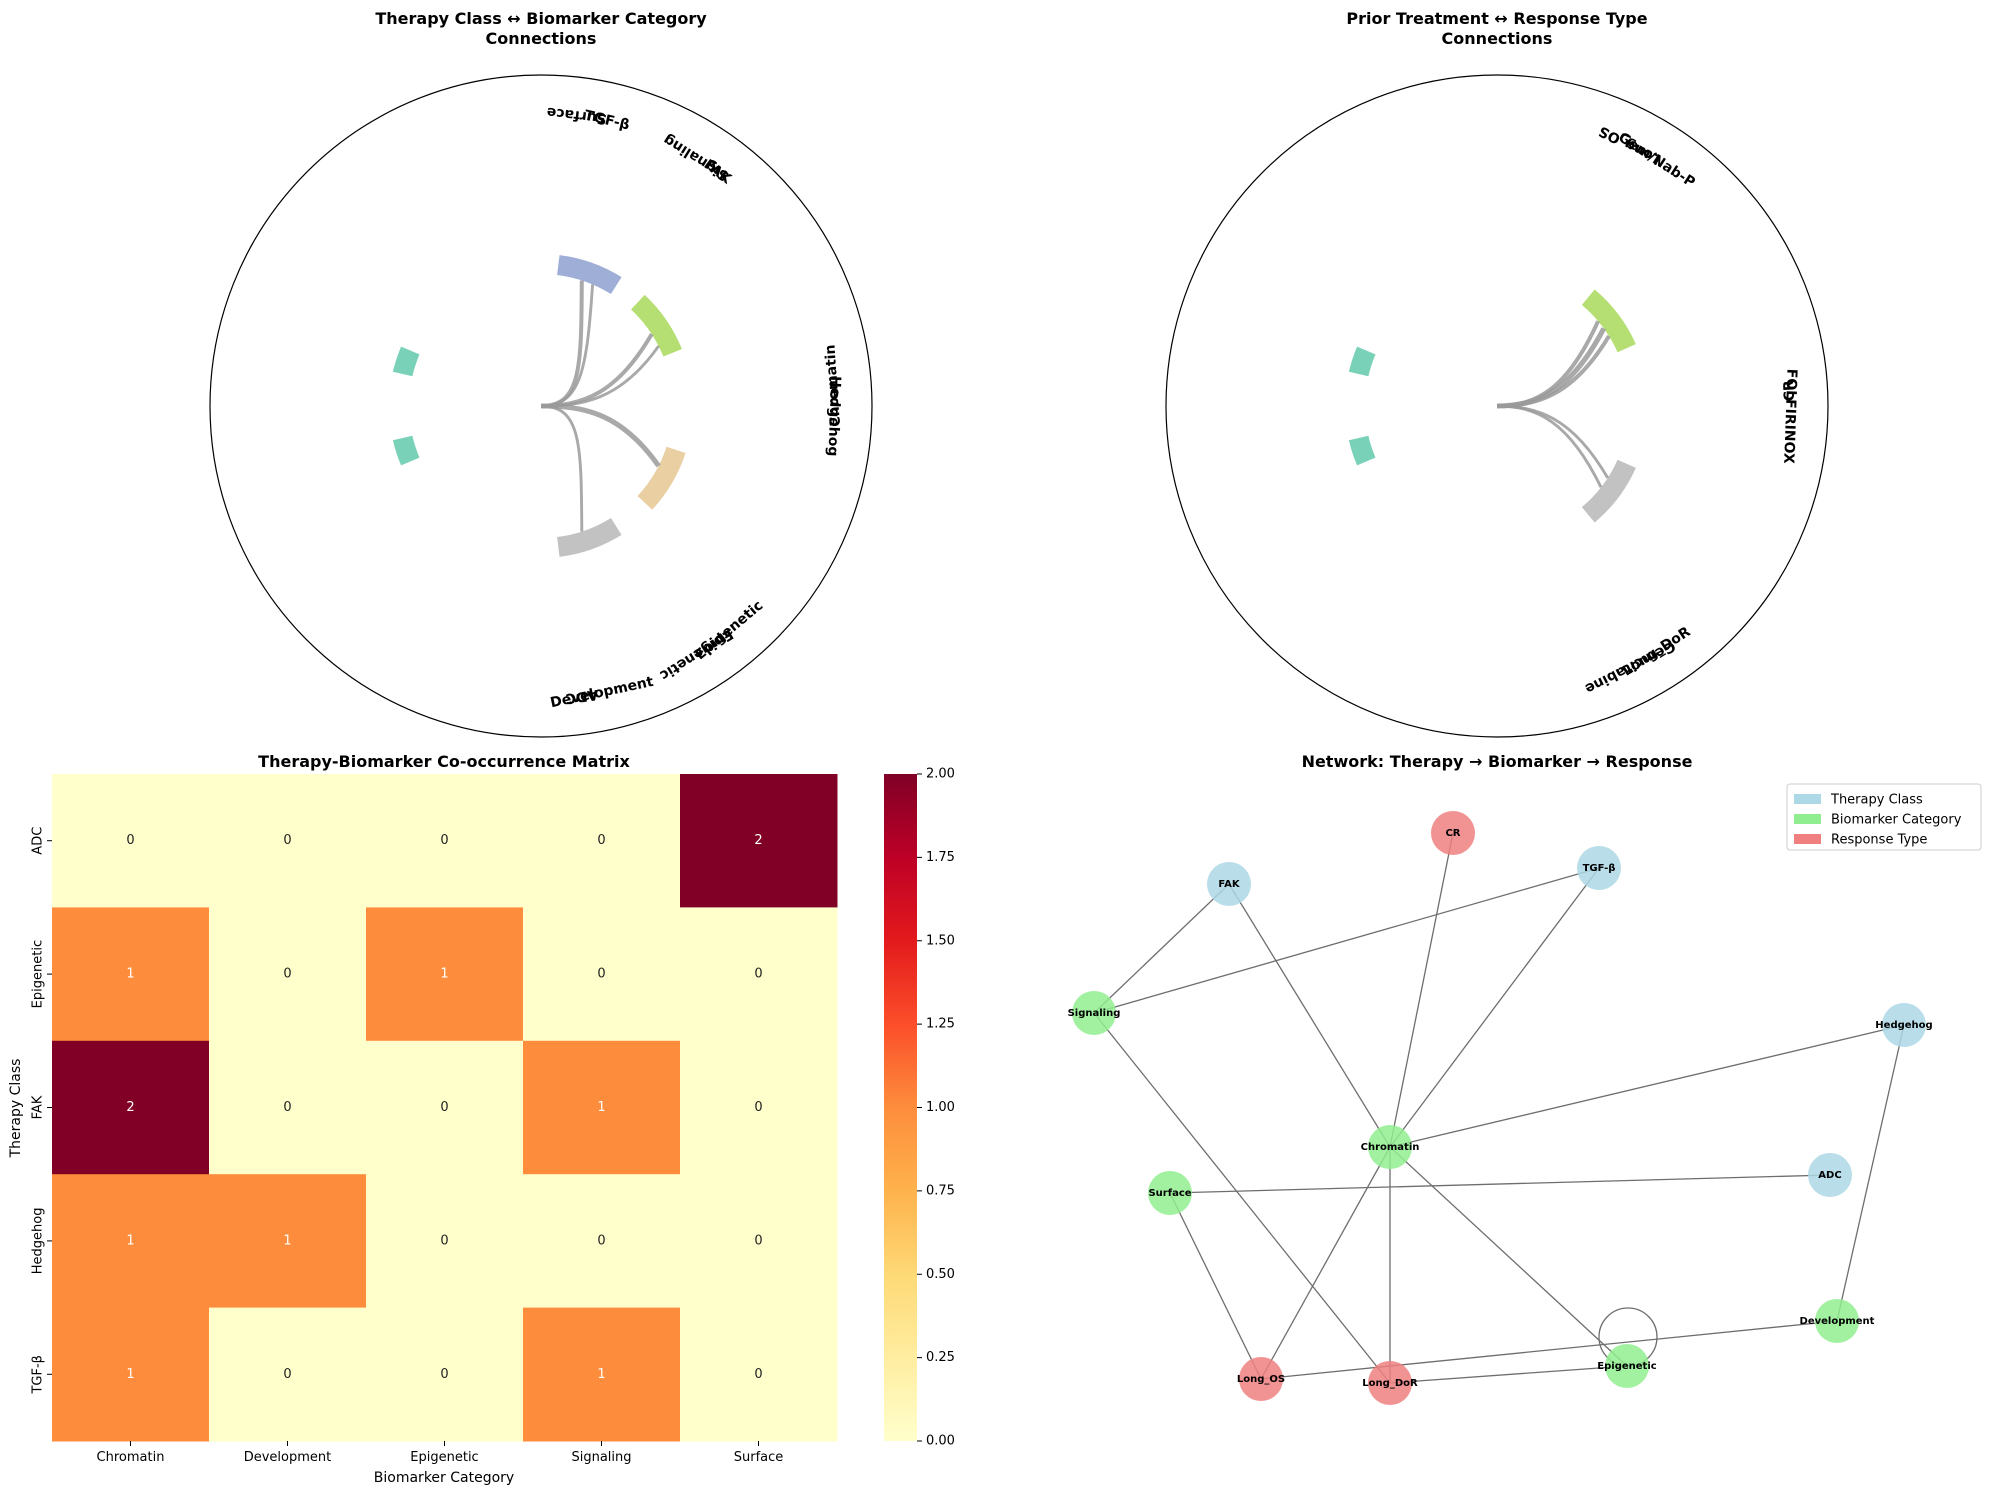 This screenshot has height=1493, width=1990. Describe the element at coordinates (833, 416) in the screenshot. I see `chord-1-label-4: Hedgehog` at that location.